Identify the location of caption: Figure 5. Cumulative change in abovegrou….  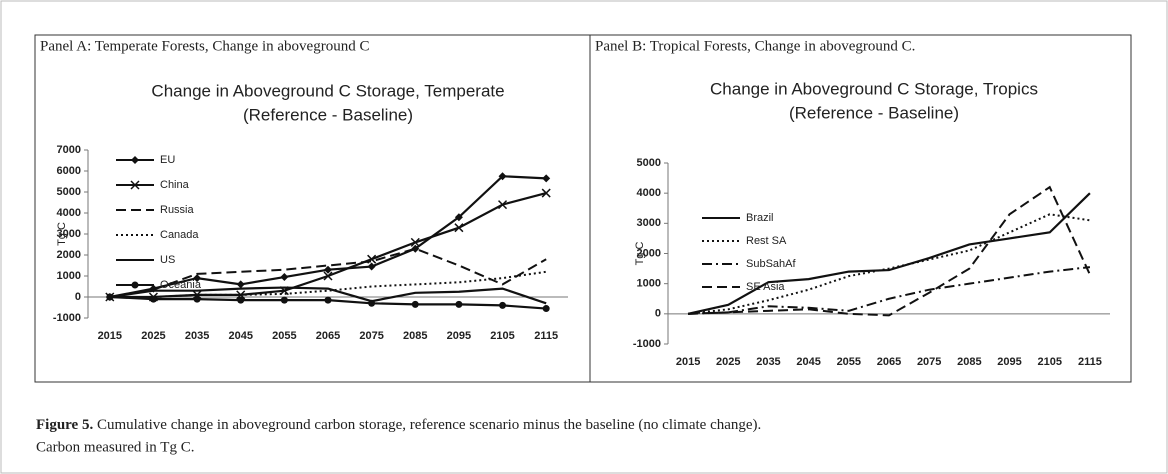
(398, 425).